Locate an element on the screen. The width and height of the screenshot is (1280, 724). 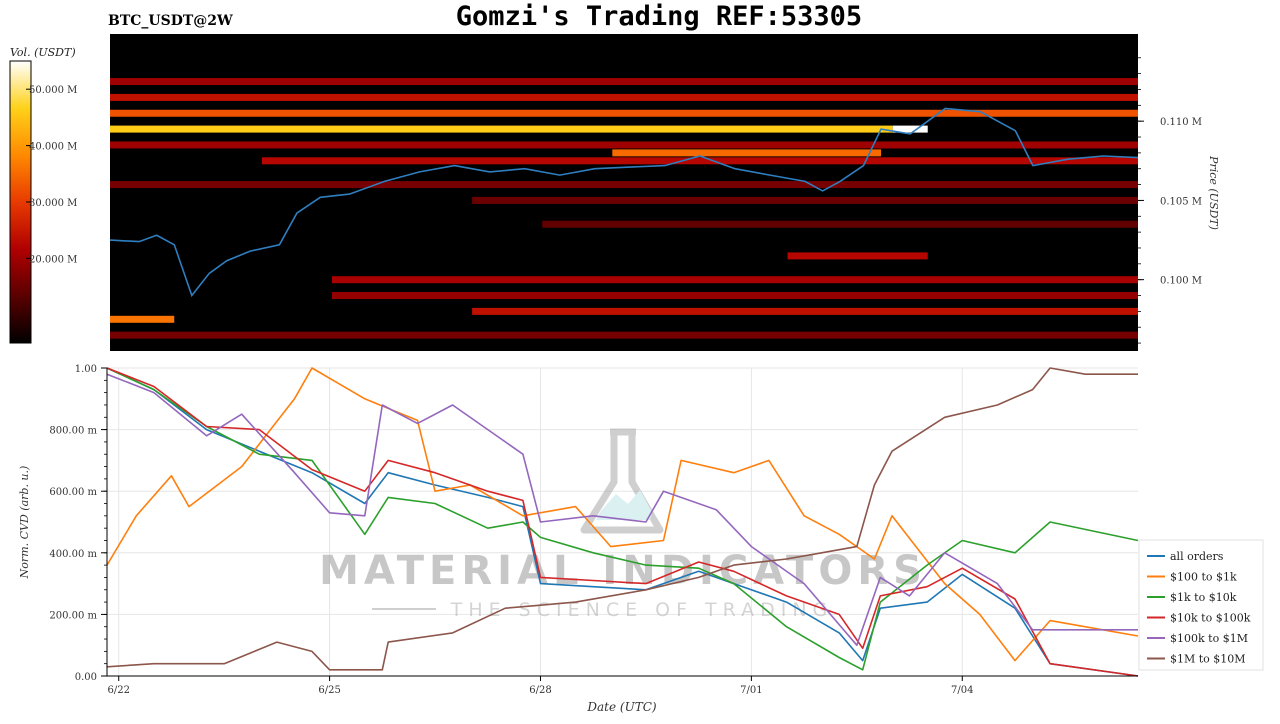
cvd-xtick-label: 6/22 is located at coordinates (118, 690).